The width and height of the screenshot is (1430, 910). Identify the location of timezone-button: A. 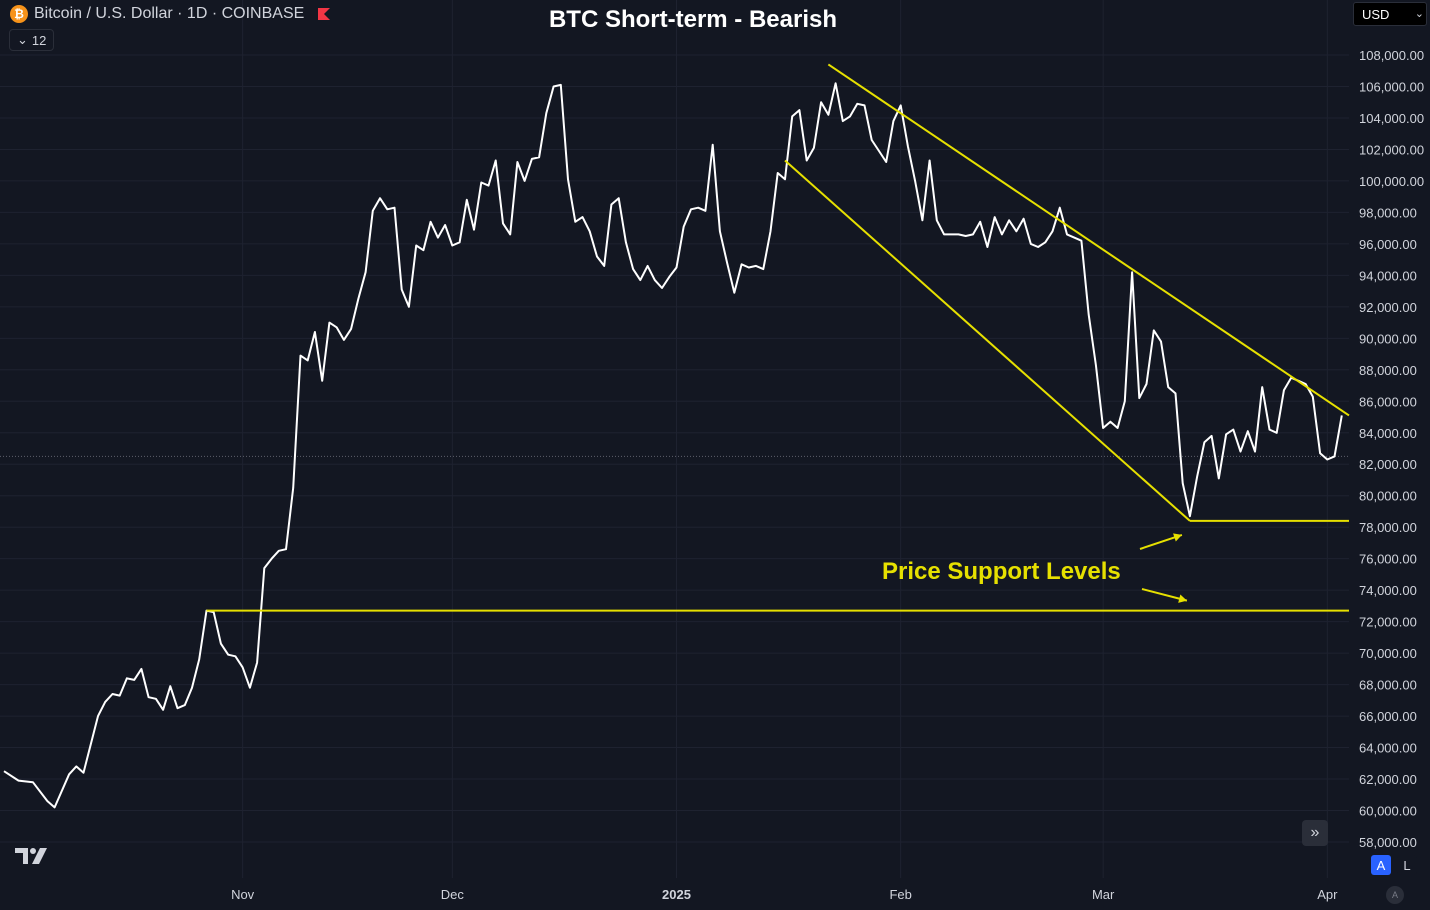
(1395, 895).